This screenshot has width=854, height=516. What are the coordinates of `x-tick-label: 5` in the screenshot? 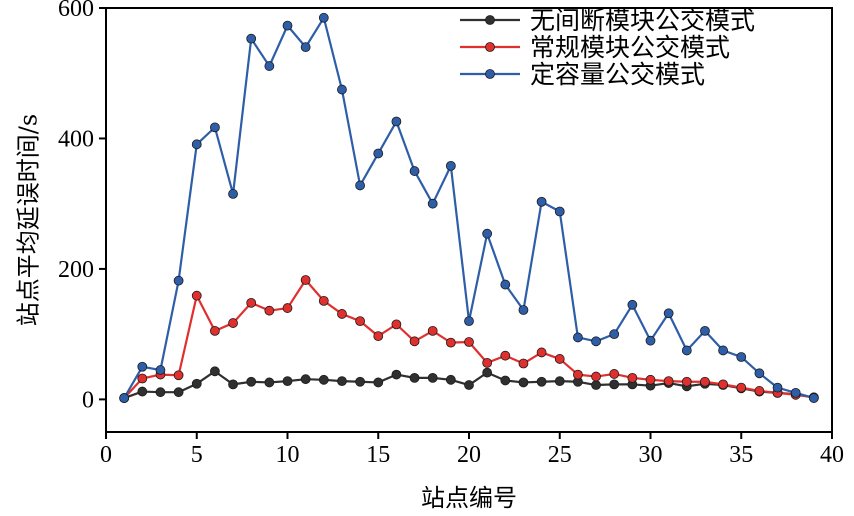 It's located at (197, 455).